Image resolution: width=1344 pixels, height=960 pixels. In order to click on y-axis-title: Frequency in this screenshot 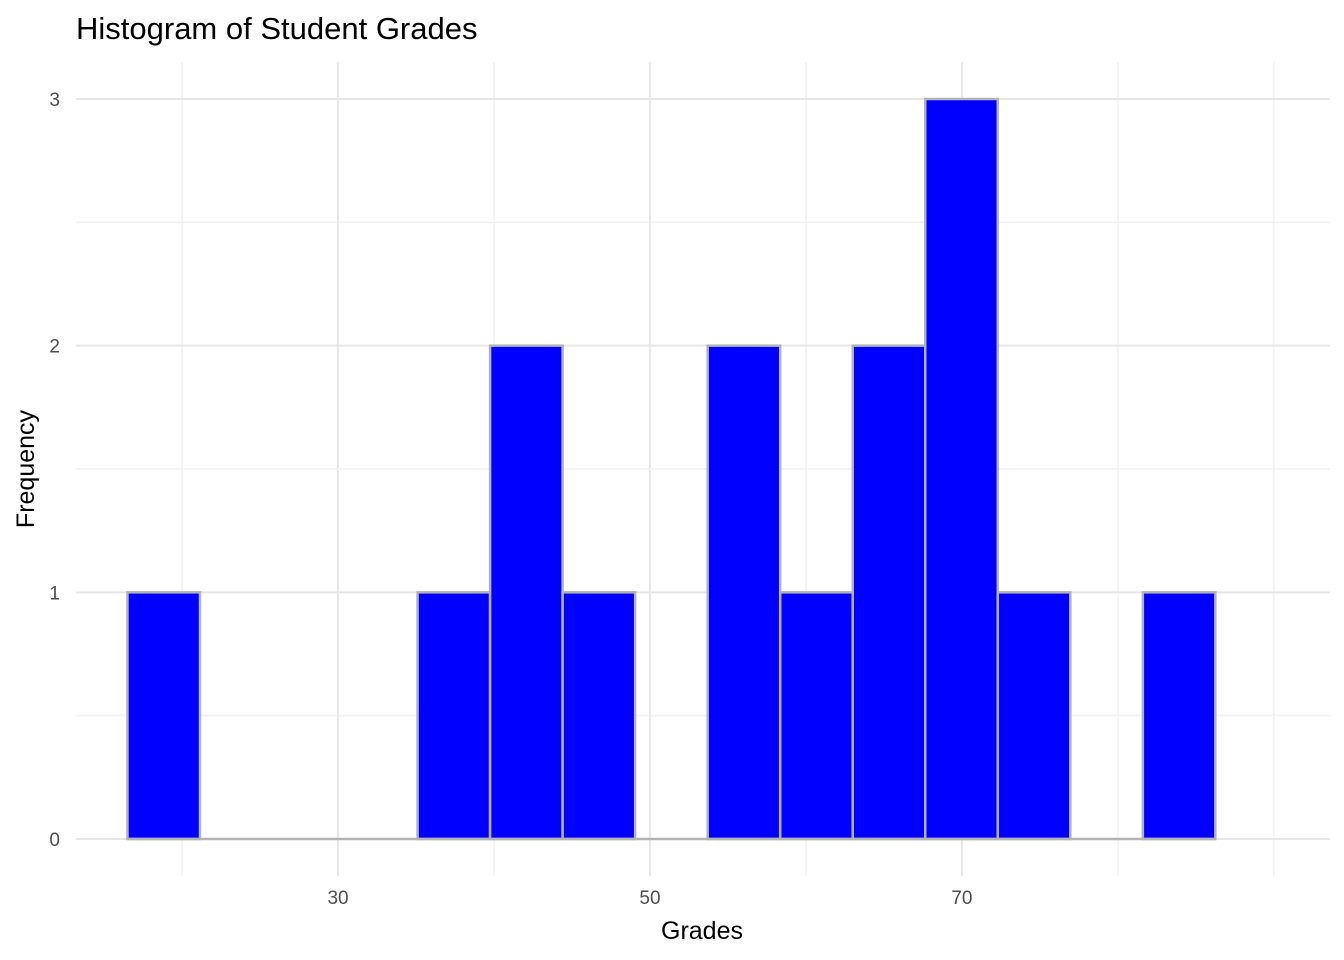, I will do `click(26, 468)`.